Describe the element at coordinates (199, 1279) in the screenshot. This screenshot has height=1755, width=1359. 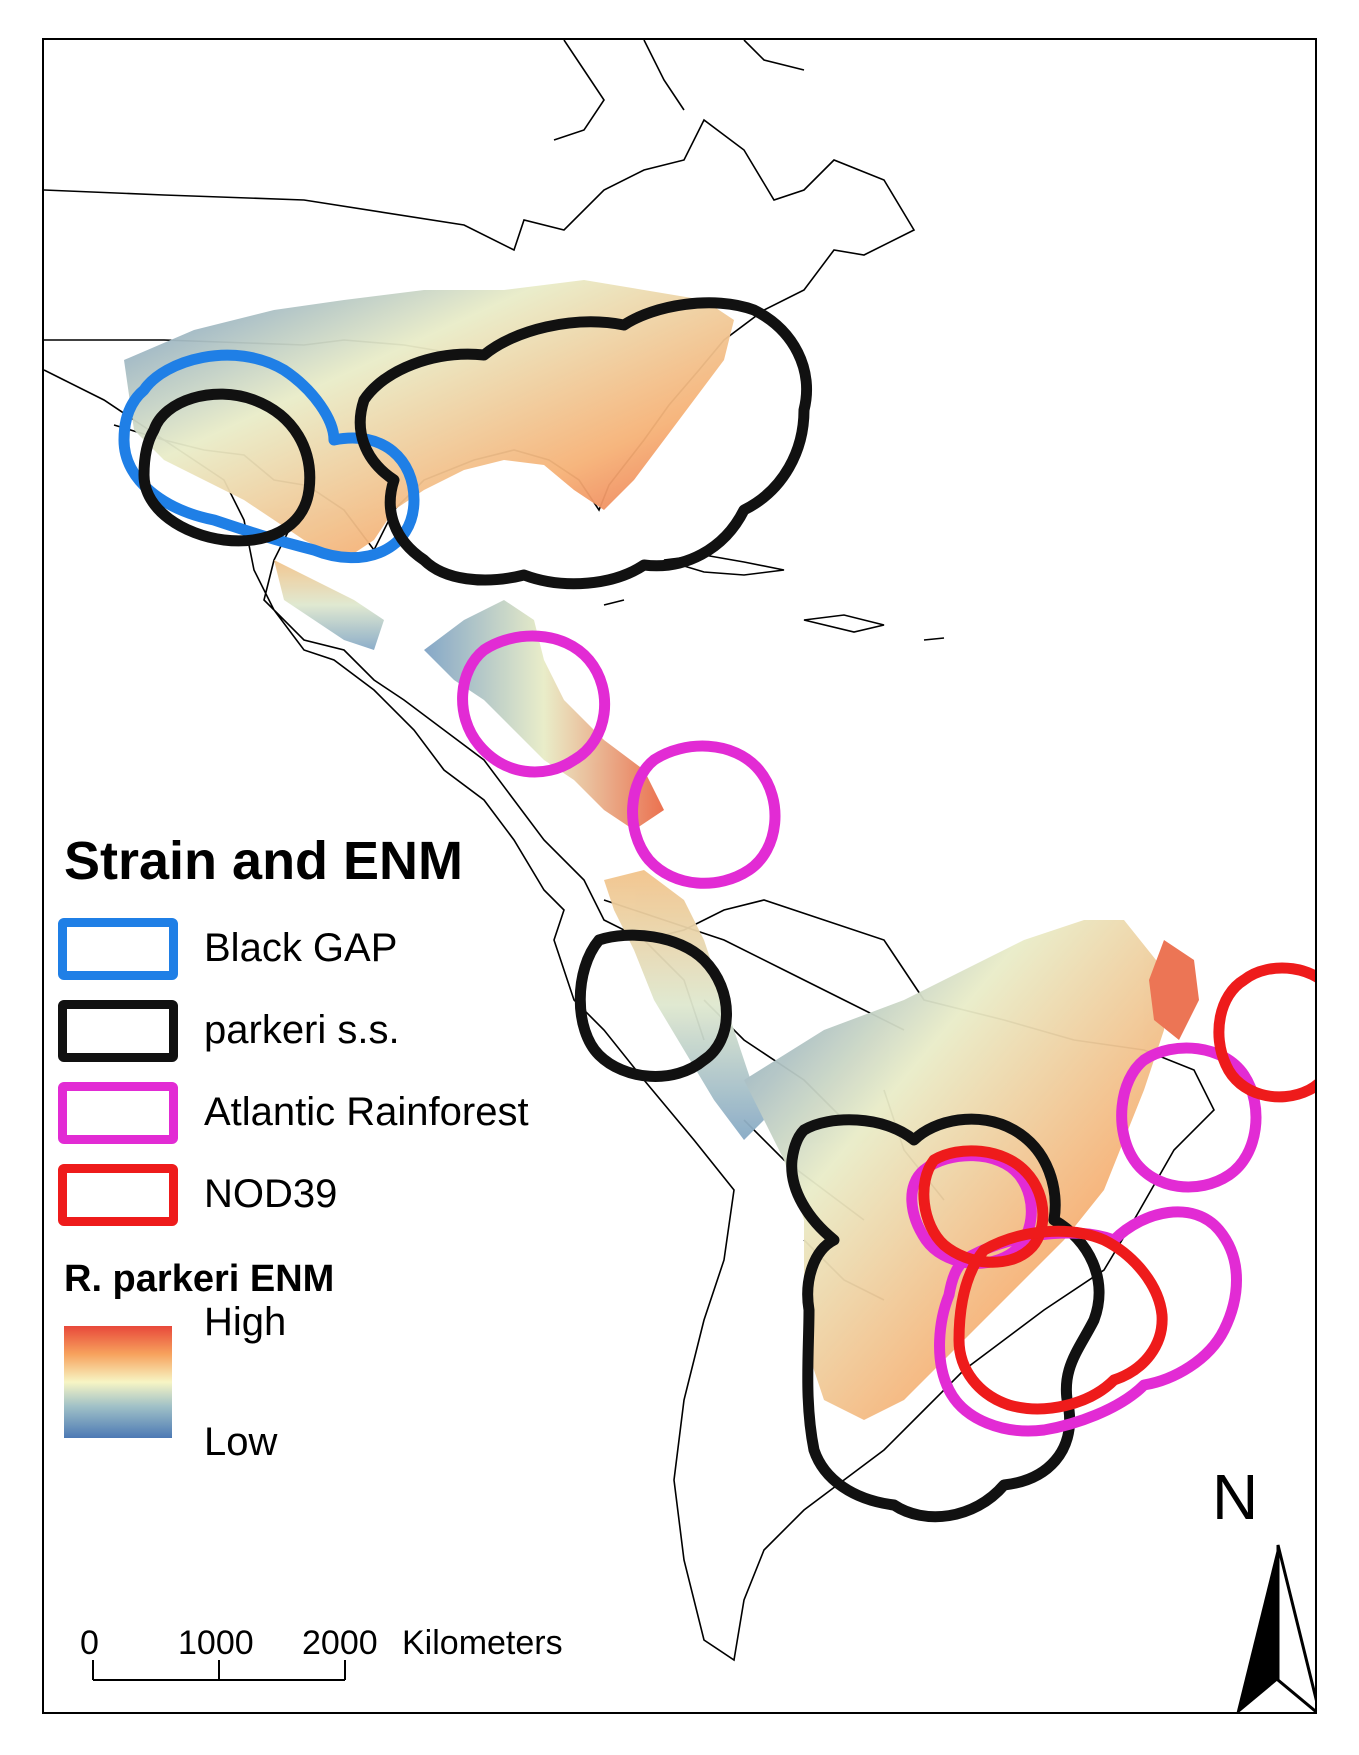
I see `enm-legend-title: R. parkeri ENM` at that location.